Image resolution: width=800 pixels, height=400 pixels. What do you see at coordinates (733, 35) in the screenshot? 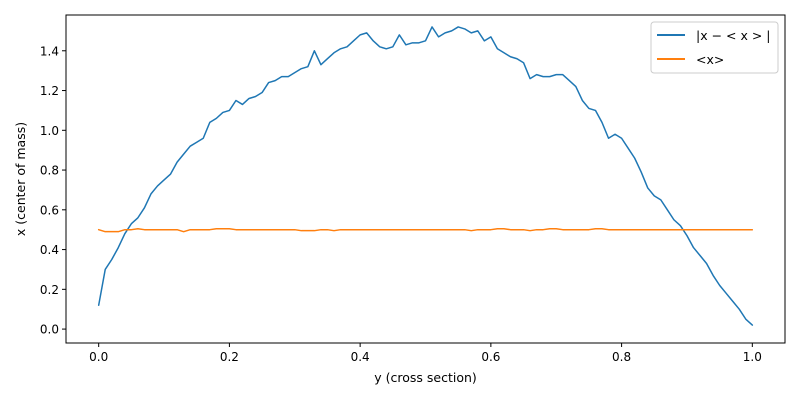
I see `legend-label-abs-deviation: |x − < x > |` at bounding box center [733, 35].